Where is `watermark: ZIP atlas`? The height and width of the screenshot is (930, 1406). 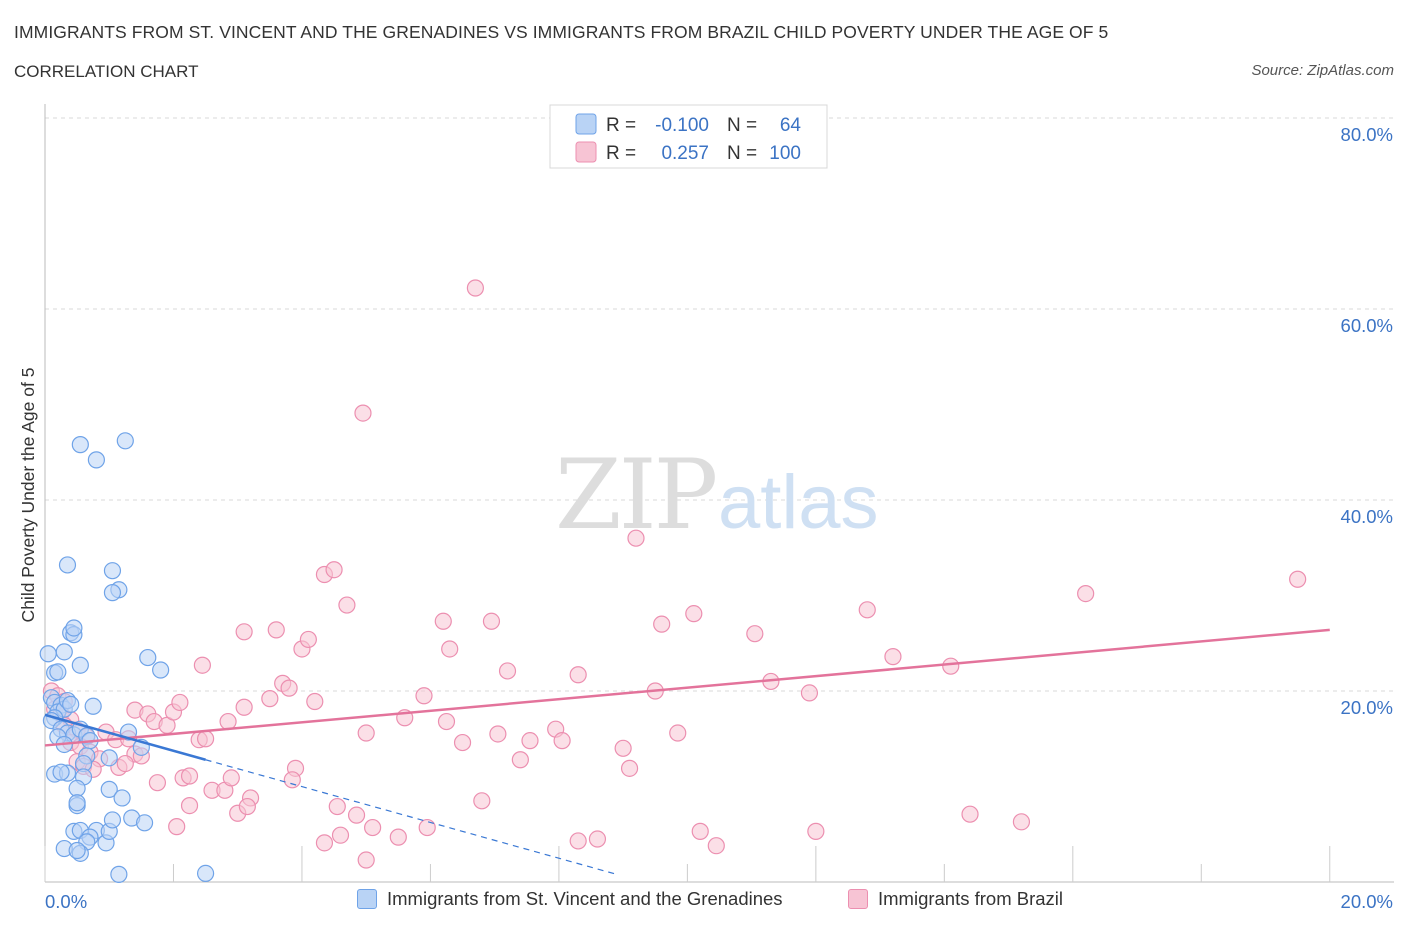
watermark: ZIP atlas is located at coordinates (717, 495).